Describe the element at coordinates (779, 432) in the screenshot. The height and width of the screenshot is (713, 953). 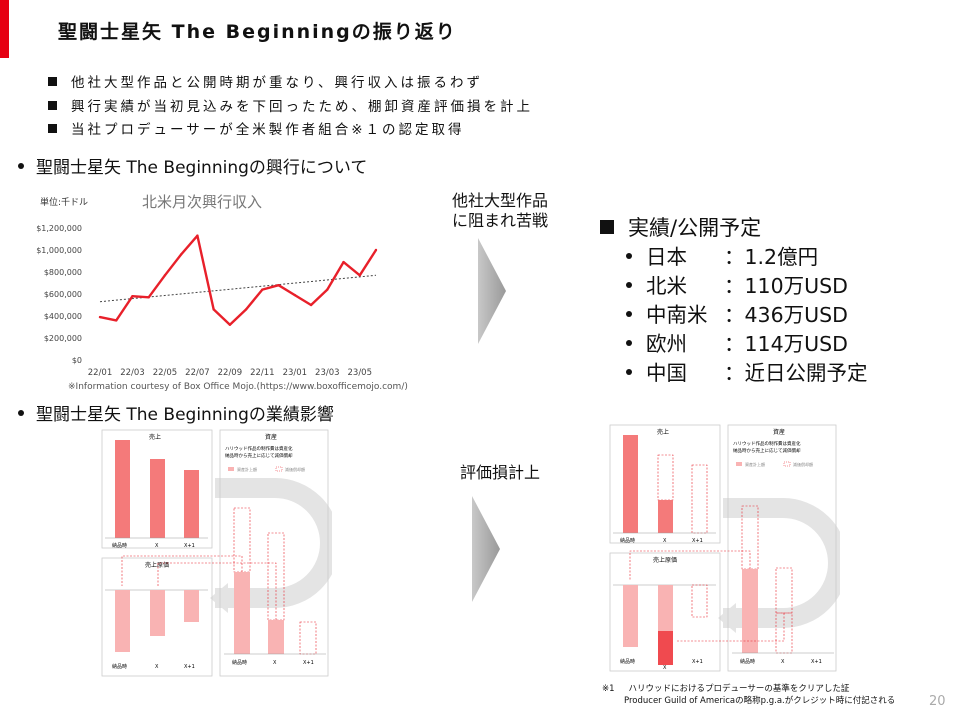
I see `label-asset: 資産` at that location.